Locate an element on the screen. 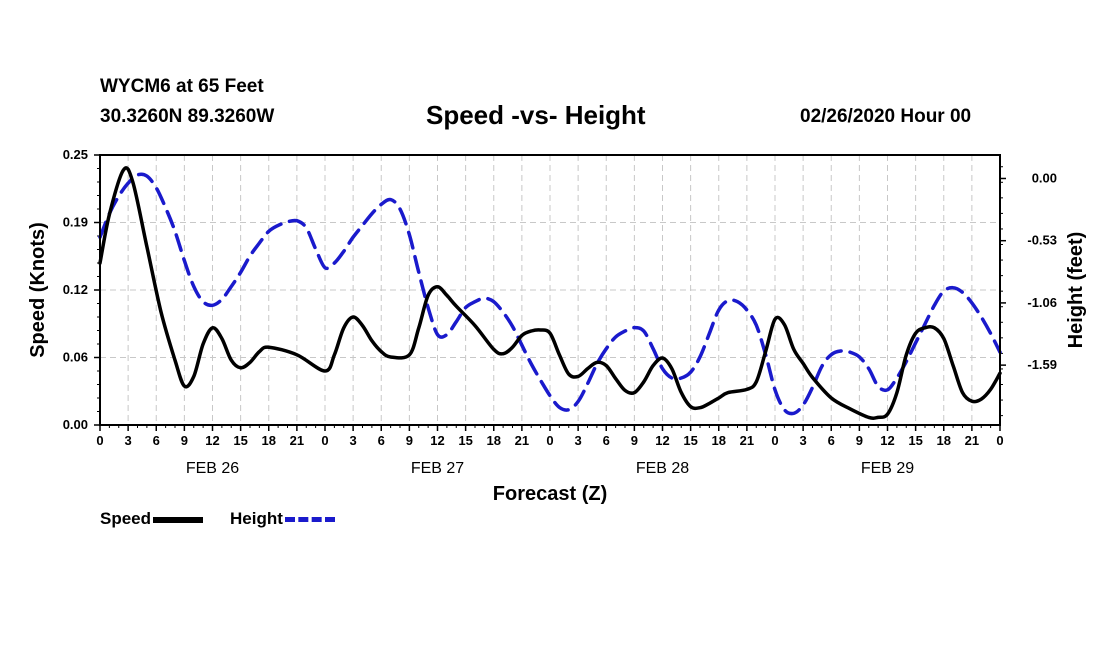 Image resolution: width=1100 pixels, height=650 pixels. y2-tick-label: -1.06 is located at coordinates (1042, 302).